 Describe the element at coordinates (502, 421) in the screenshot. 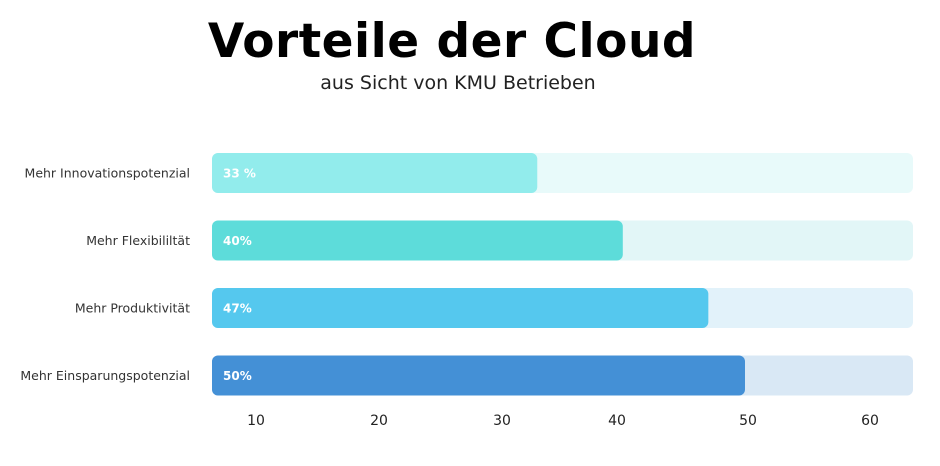

I see `x-tick-label: 30` at that location.